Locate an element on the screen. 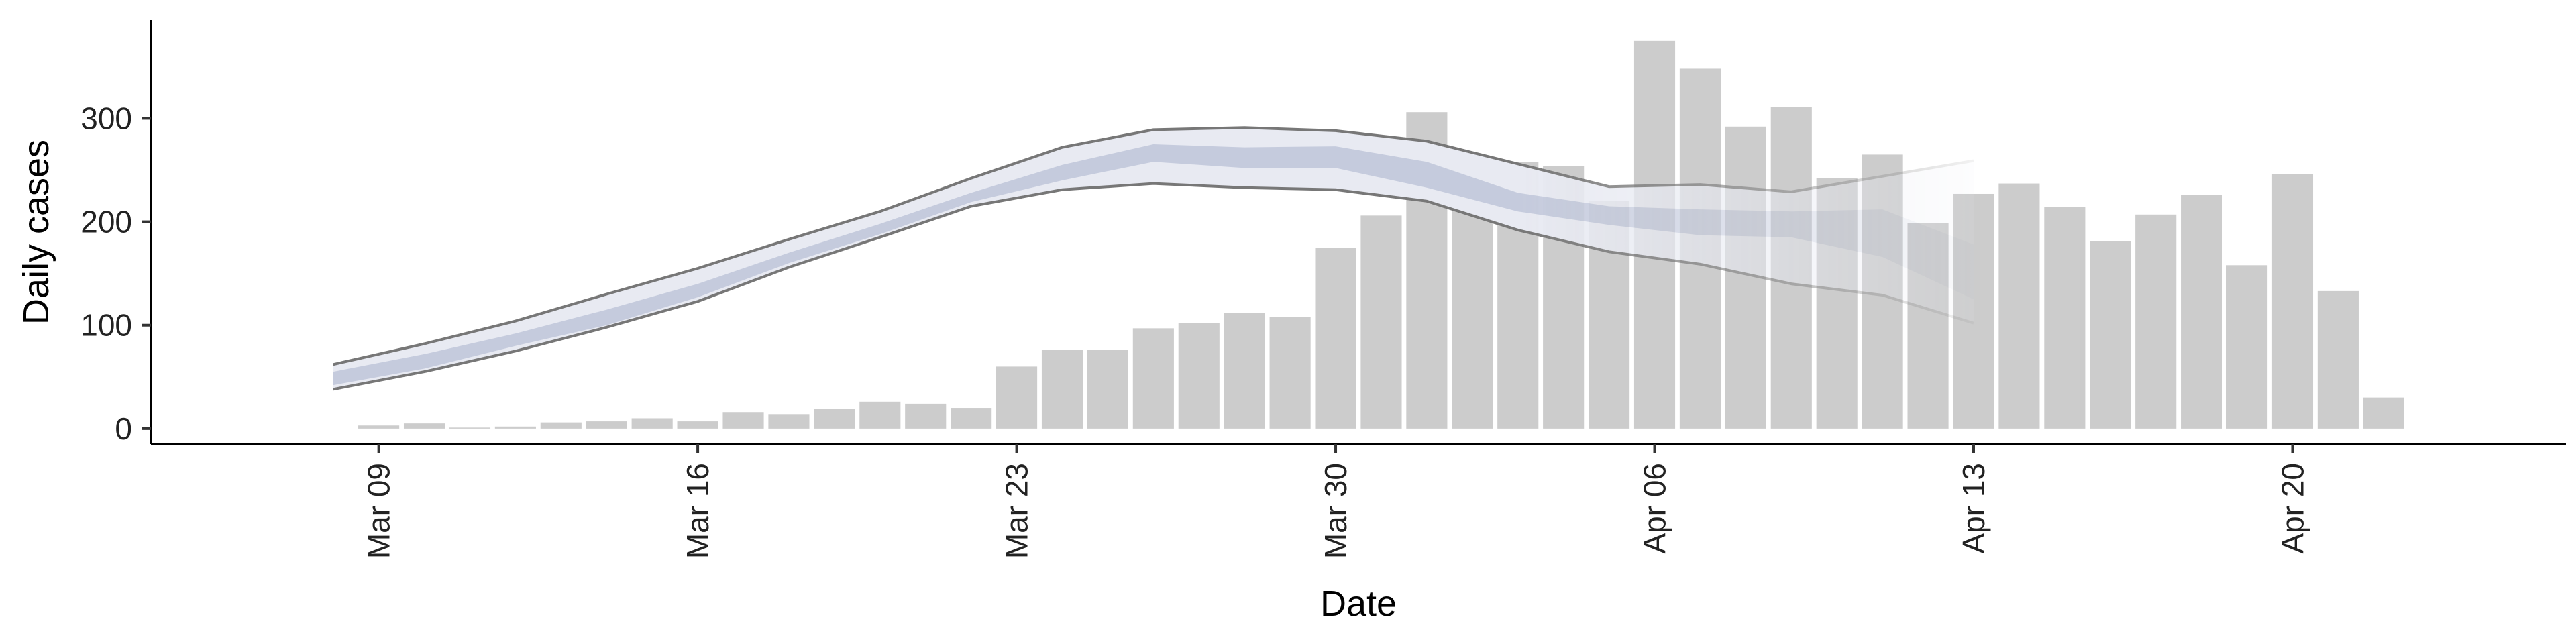 This screenshot has width=2576, height=644. y-tick-label: 300 is located at coordinates (106, 118).